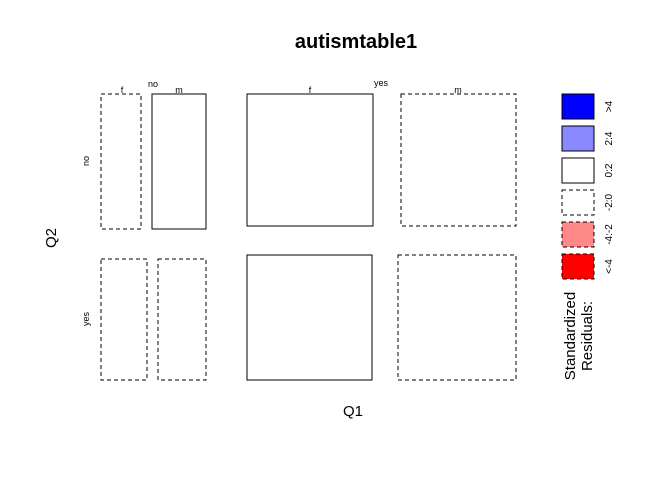 The image size is (672, 480). I want to click on tile-q1-yes-m-q2-yes, so click(457, 317).